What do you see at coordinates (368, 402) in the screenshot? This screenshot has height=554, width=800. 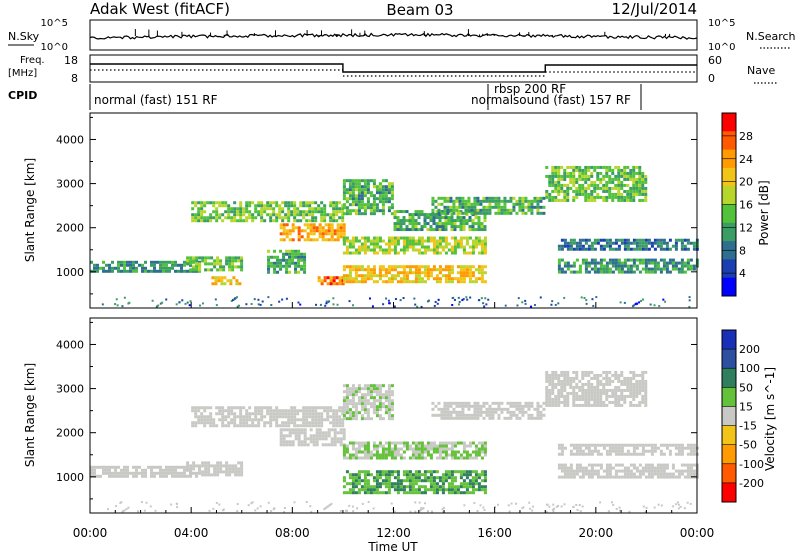 I see `velocity-echo-band` at bounding box center [368, 402].